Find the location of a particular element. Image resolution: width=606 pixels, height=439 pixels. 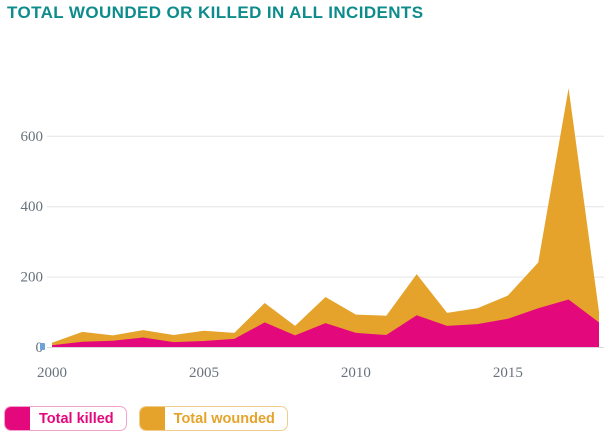

y-tick-label: 200 is located at coordinates (32, 278).